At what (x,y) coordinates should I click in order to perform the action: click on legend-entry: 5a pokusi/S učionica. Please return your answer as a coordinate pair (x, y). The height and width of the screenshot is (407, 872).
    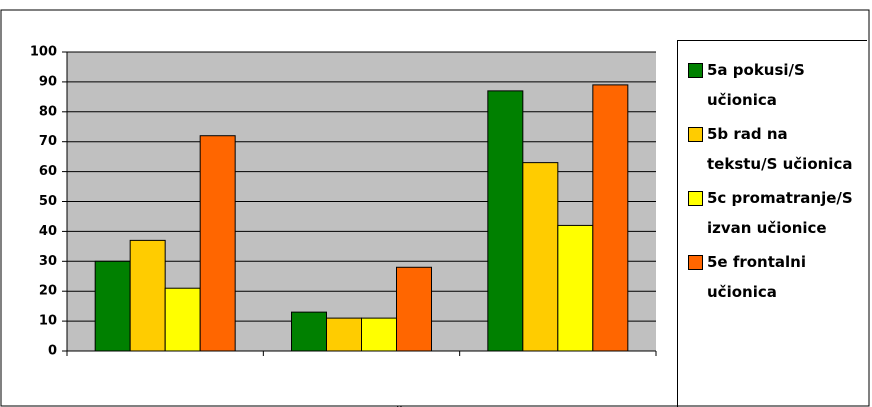
    Looking at the image, I should click on (775, 85).